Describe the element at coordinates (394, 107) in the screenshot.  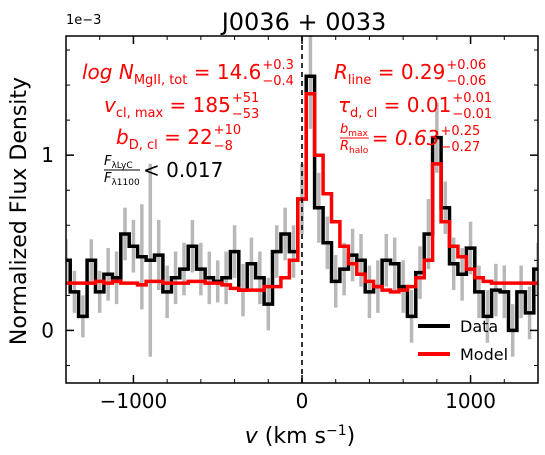
I see `annotation-tau: τd, cl = 0.01` at that location.